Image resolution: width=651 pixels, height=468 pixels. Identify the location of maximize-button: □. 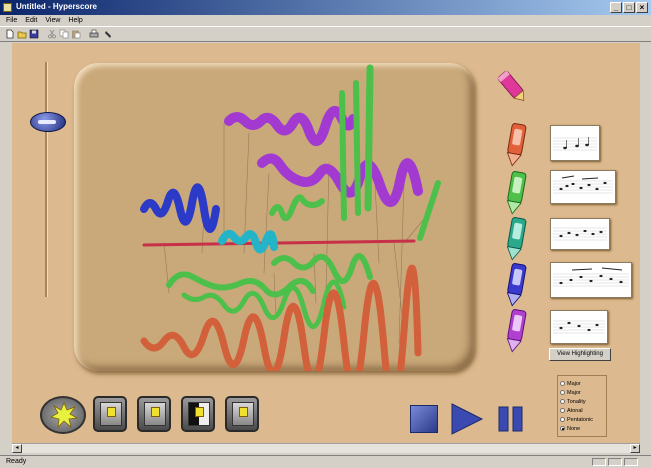
(629, 7).